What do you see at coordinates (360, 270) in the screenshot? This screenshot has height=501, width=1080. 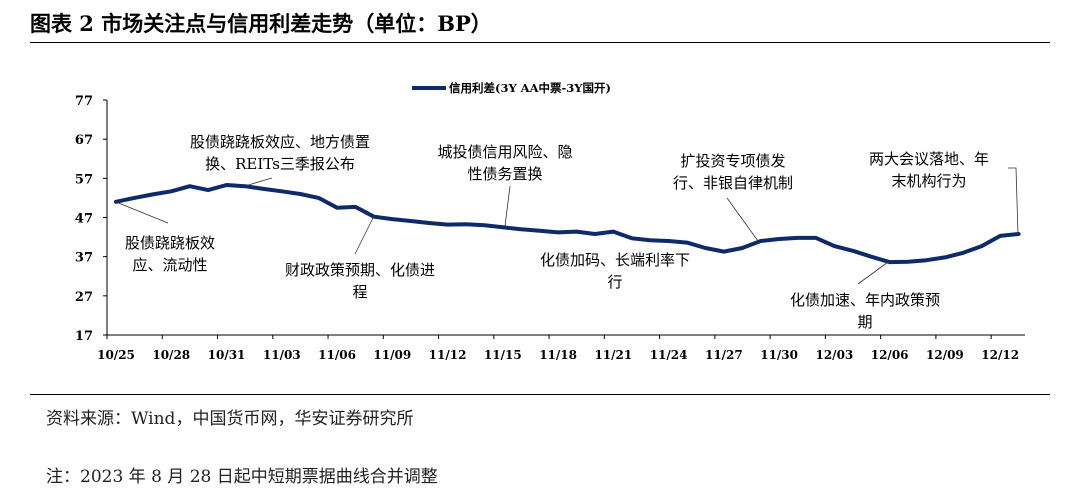 I see `annotation-text: 财政政策预期、化债进` at bounding box center [360, 270].